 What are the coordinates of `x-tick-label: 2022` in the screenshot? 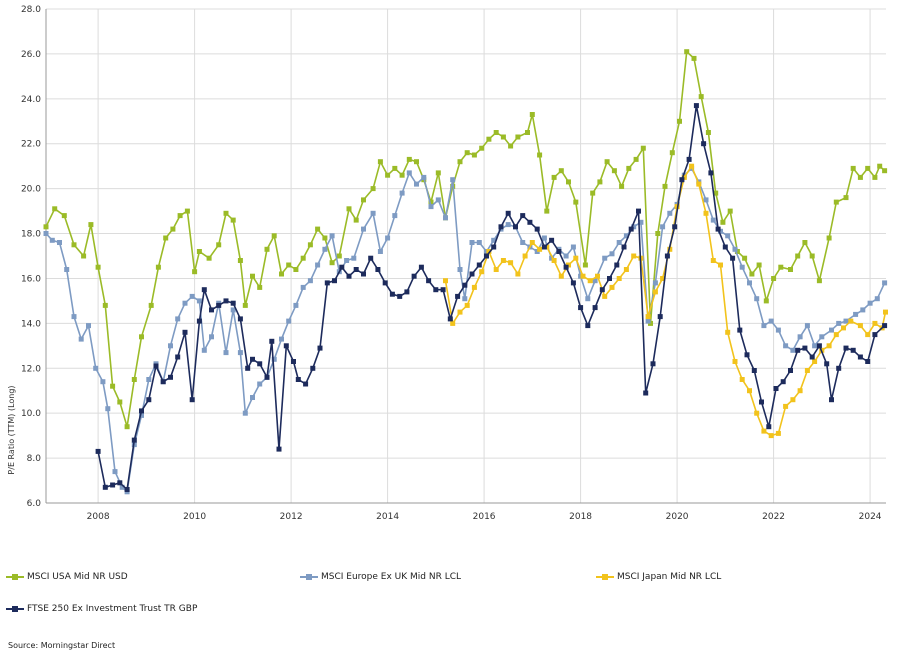 It's located at (773, 517).